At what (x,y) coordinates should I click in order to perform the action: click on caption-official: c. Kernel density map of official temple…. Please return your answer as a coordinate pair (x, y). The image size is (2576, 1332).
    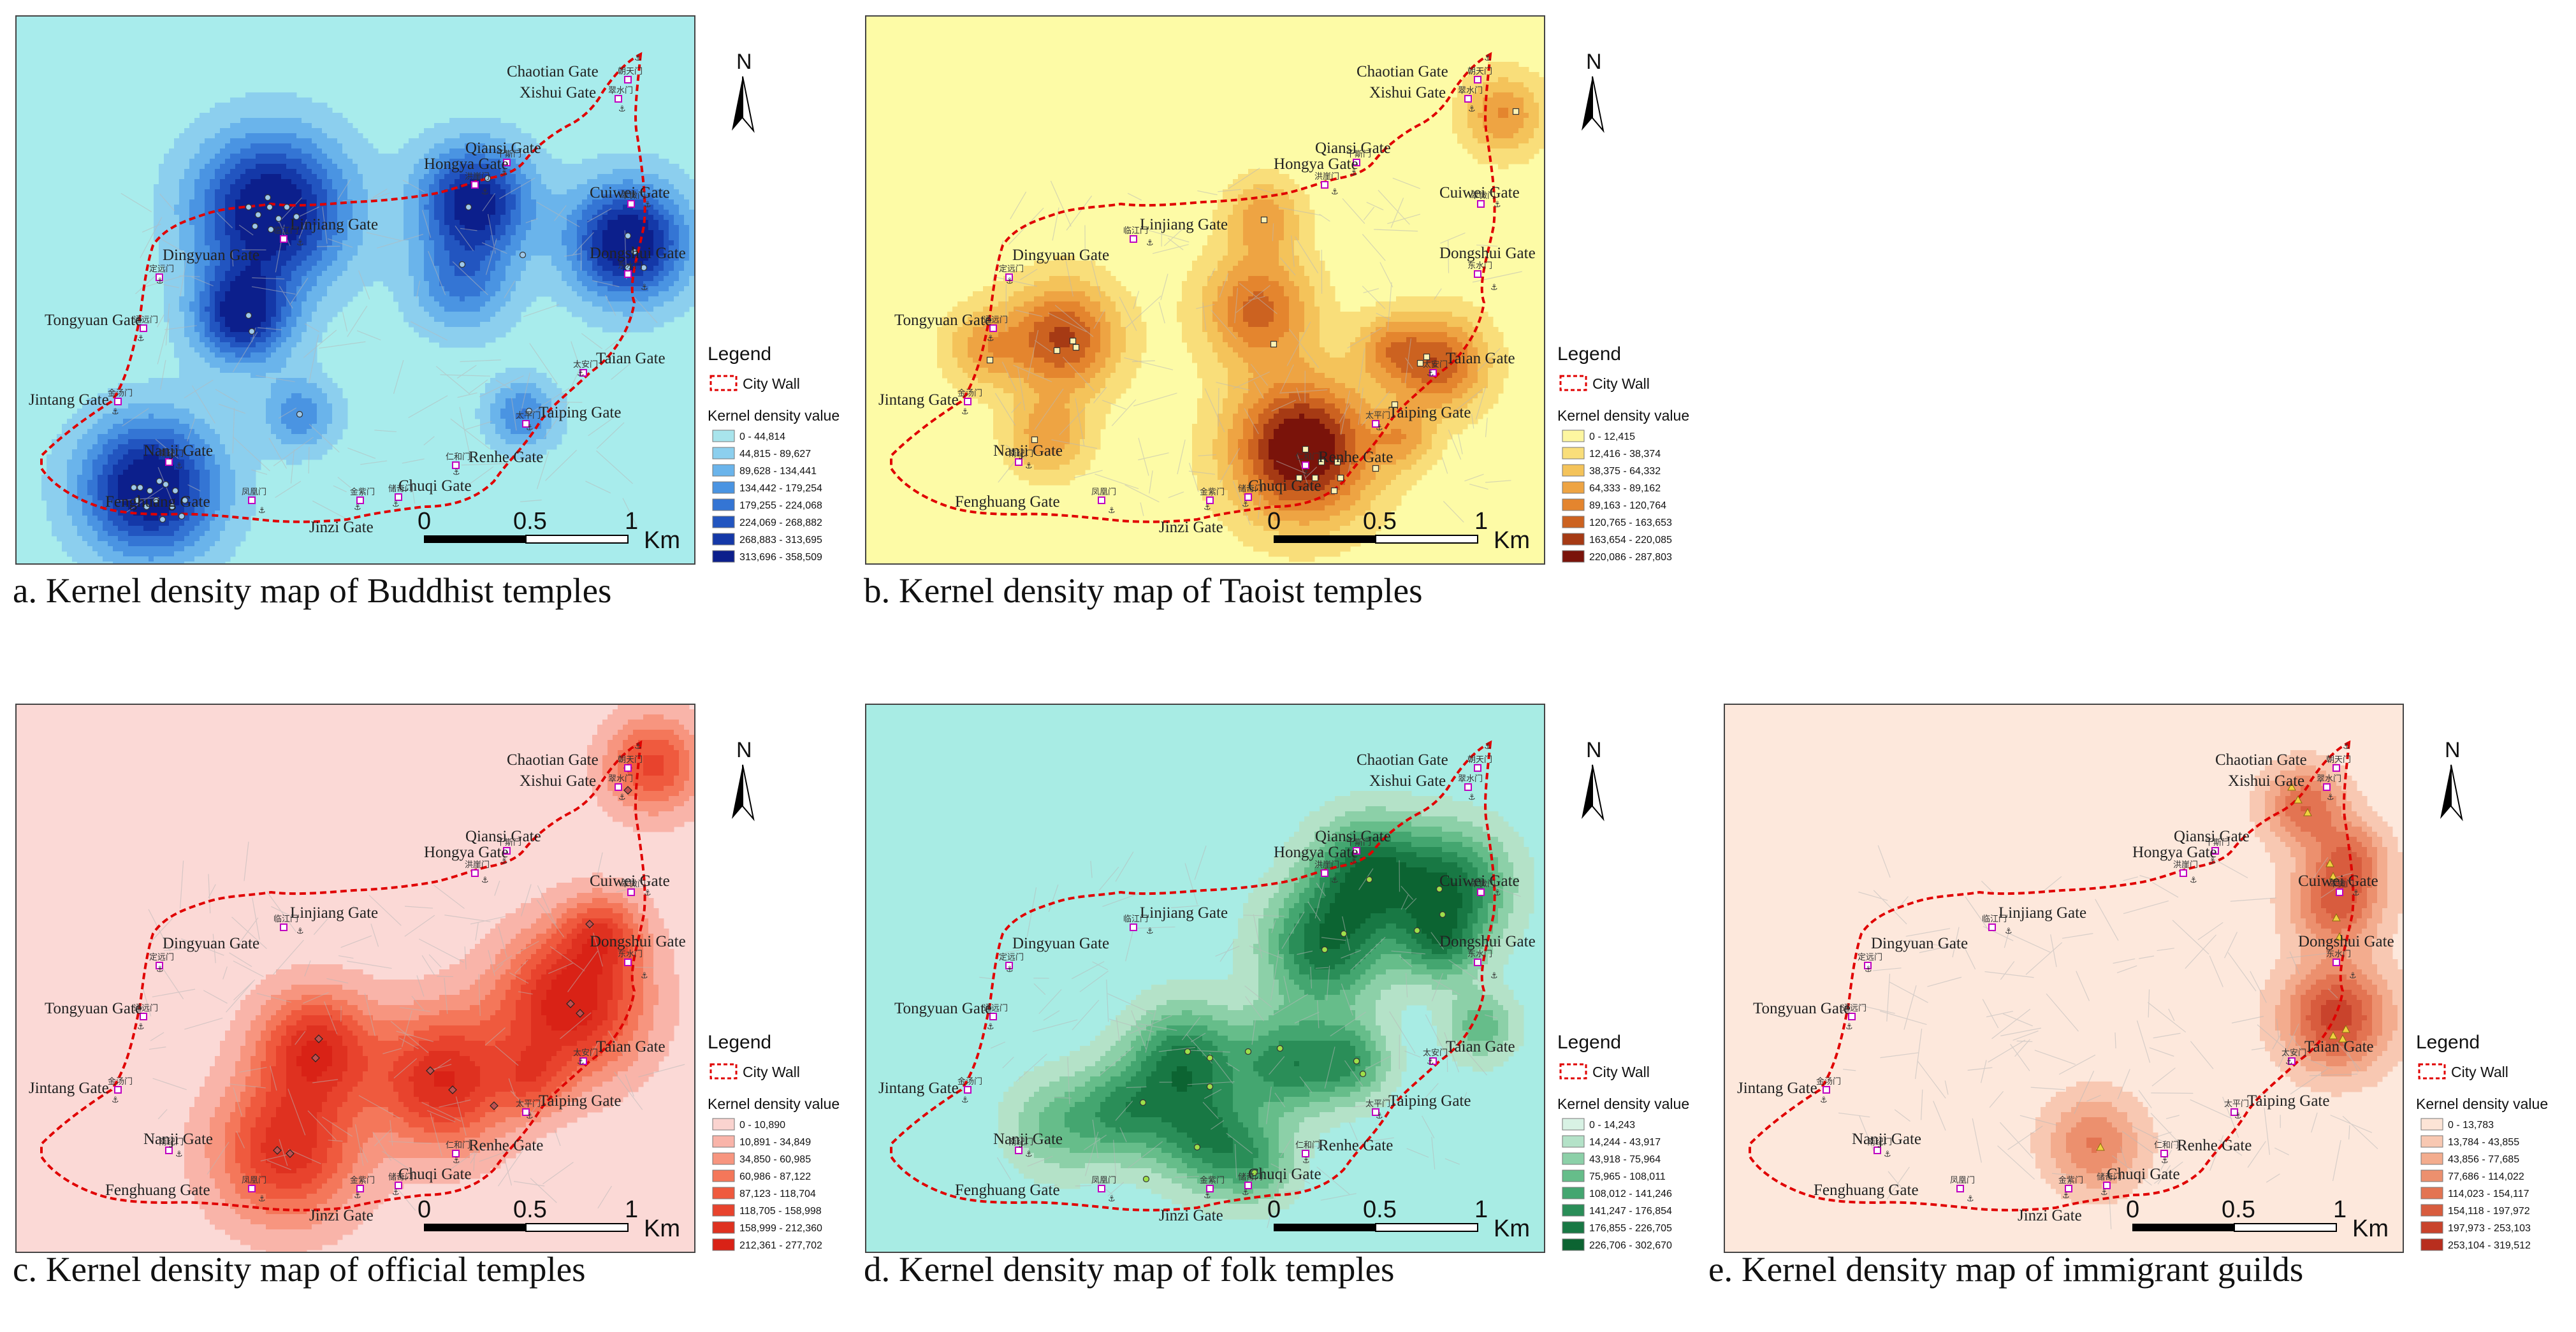
    Looking at the image, I should click on (299, 1269).